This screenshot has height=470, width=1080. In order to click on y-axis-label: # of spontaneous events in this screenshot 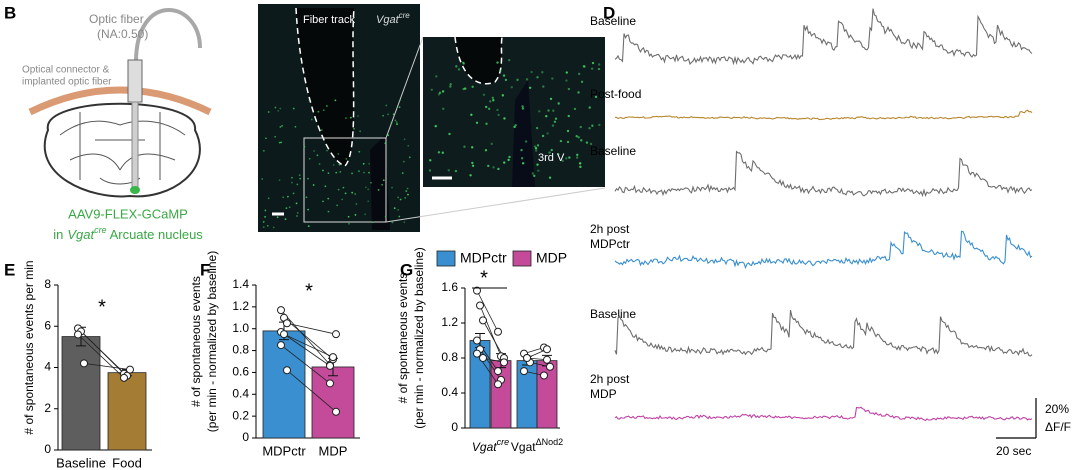, I will do `click(403, 338)`.